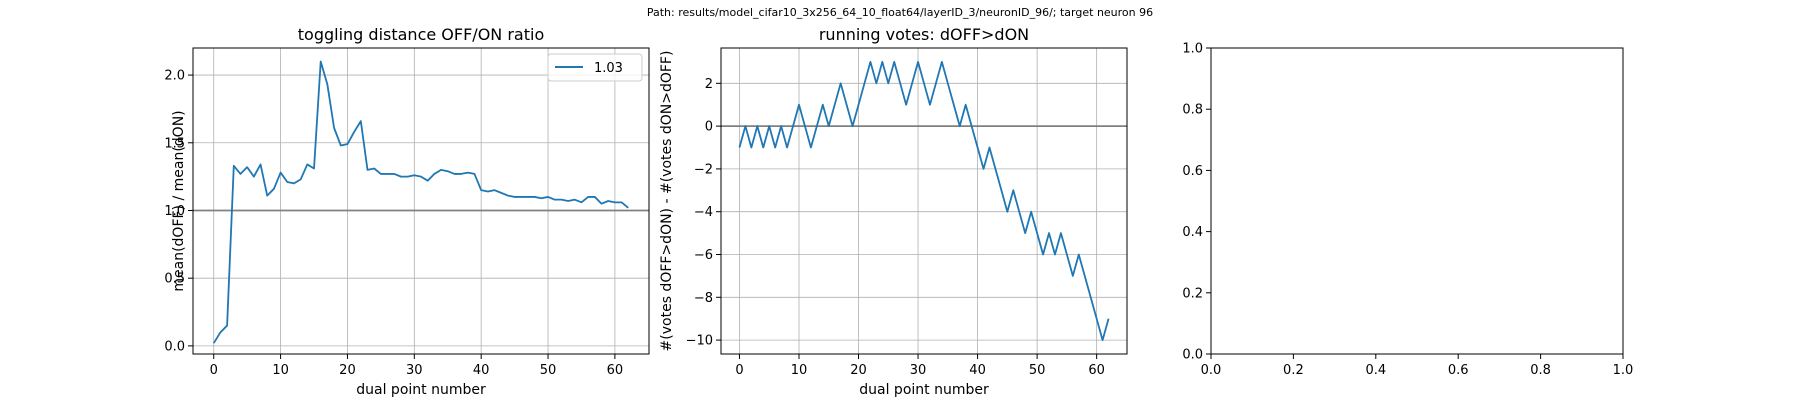 The height and width of the screenshot is (400, 1800). Describe the element at coordinates (1192, 293) in the screenshot. I see `y-tick-label: 0.2` at that location.